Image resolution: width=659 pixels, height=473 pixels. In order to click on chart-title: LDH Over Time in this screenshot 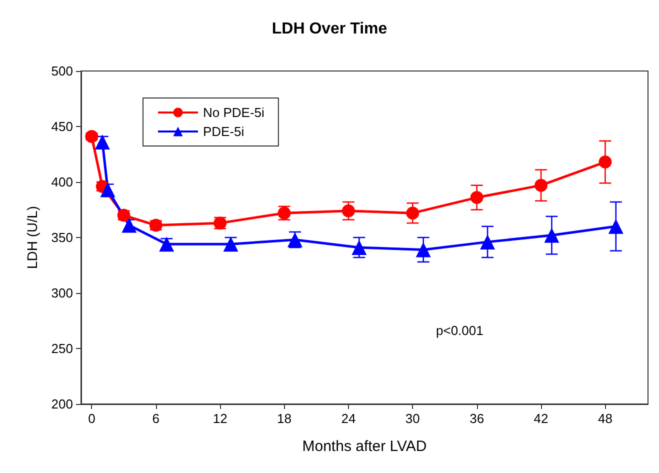, I will do `click(330, 29)`.